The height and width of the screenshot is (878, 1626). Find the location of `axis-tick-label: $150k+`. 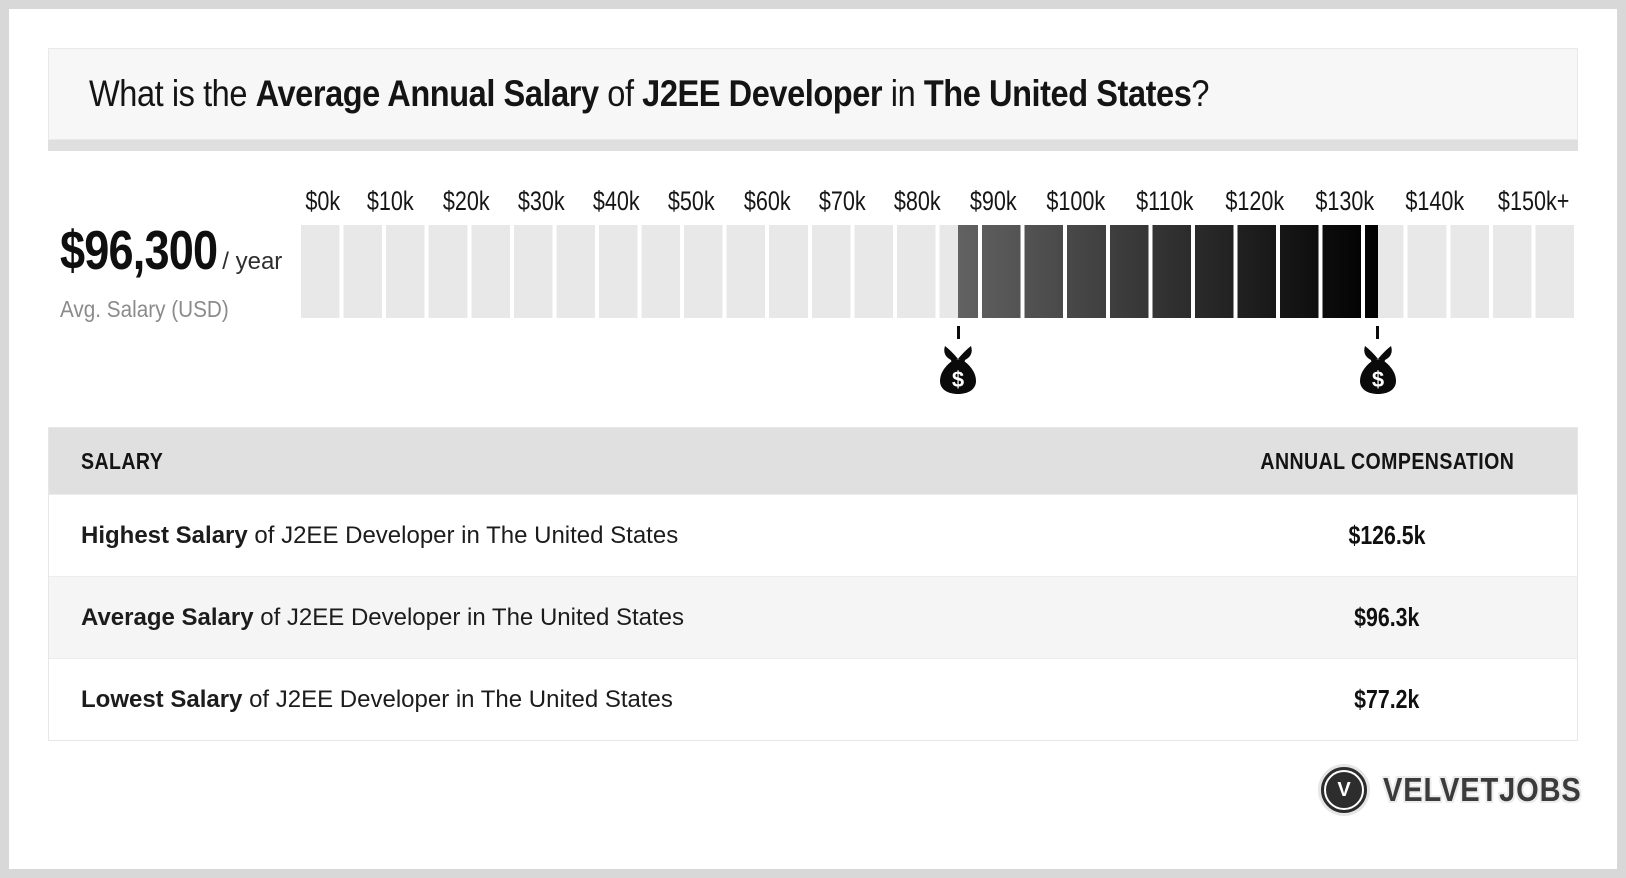

axis-tick-label: $150k+ is located at coordinates (1533, 201).